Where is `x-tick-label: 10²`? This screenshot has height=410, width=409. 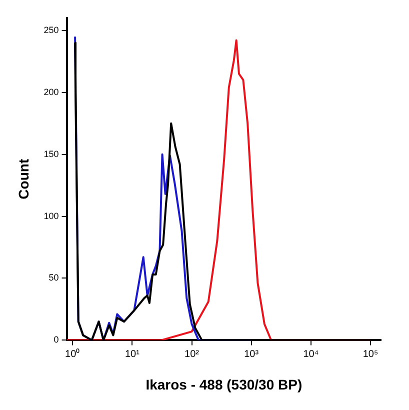
x-tick-label: 10² is located at coordinates (192, 354).